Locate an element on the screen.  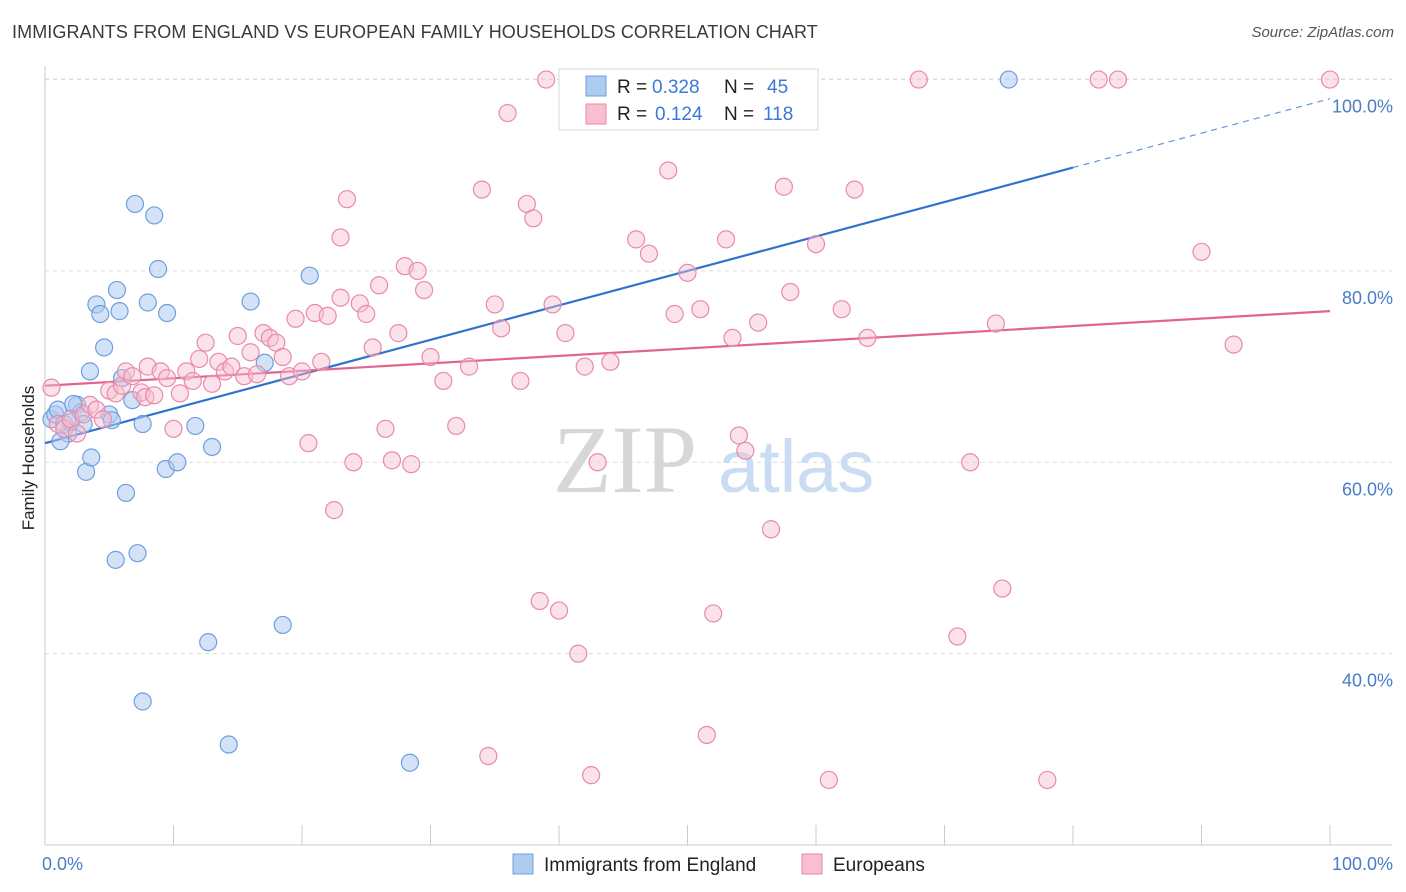
legend-n-value-2: 118 is located at coordinates (778, 114).